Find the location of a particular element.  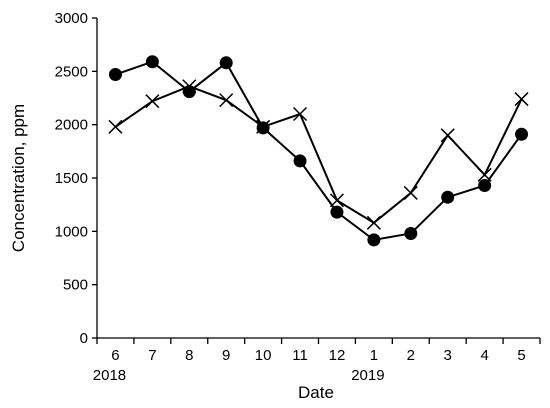

y-tick-label: 2500 is located at coordinates (71, 71).